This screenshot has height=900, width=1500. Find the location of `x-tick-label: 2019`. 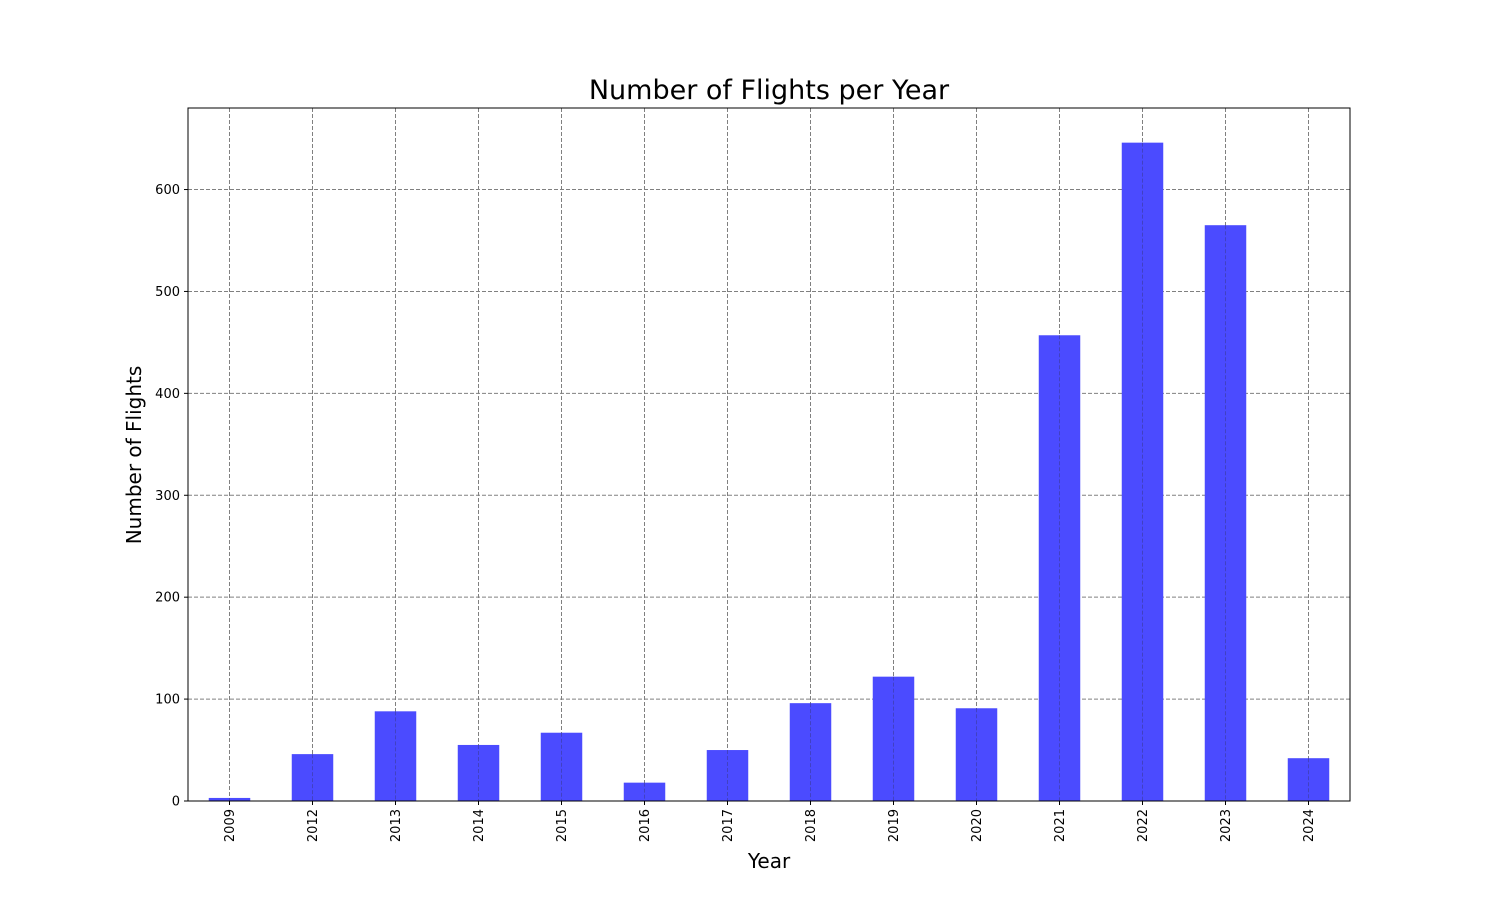

x-tick-label: 2019 is located at coordinates (894, 825).